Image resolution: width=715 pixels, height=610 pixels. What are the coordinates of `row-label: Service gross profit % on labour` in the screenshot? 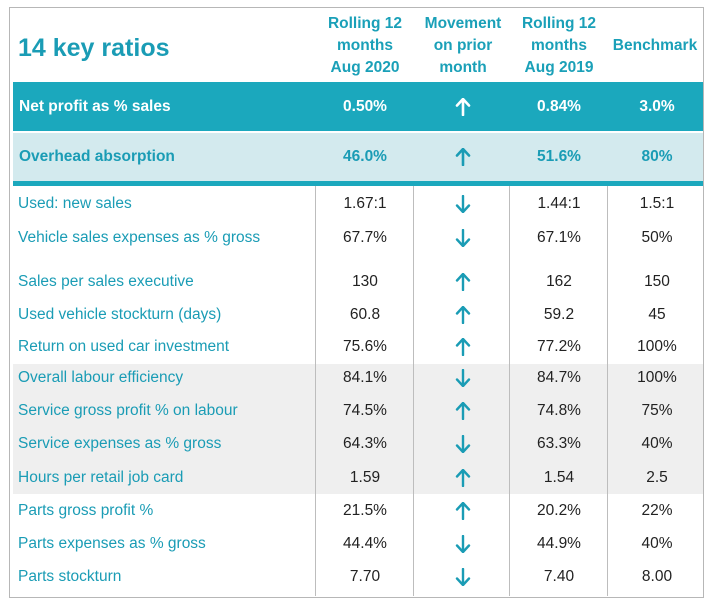 It's located at (128, 410).